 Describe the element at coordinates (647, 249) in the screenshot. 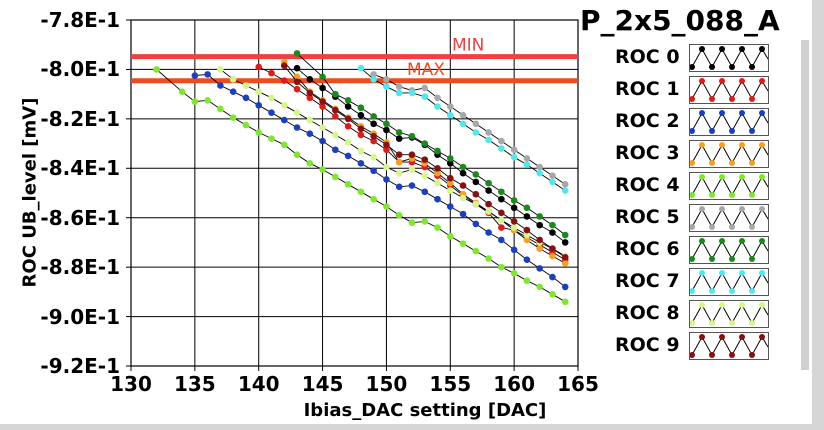

I see `legend-label: ROC 6` at that location.